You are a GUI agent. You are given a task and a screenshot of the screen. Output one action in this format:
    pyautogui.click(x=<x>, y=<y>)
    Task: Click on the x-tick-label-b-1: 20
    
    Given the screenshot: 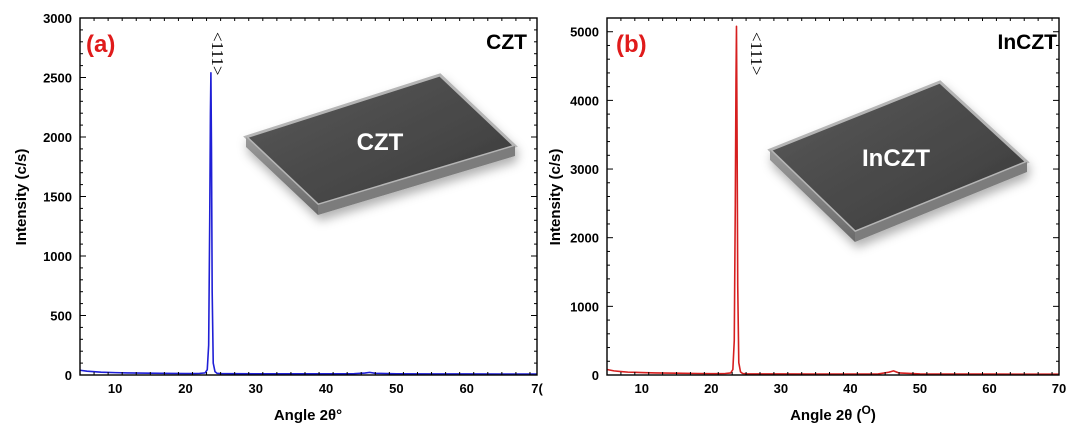 What is the action you would take?
    pyautogui.click(x=711, y=388)
    